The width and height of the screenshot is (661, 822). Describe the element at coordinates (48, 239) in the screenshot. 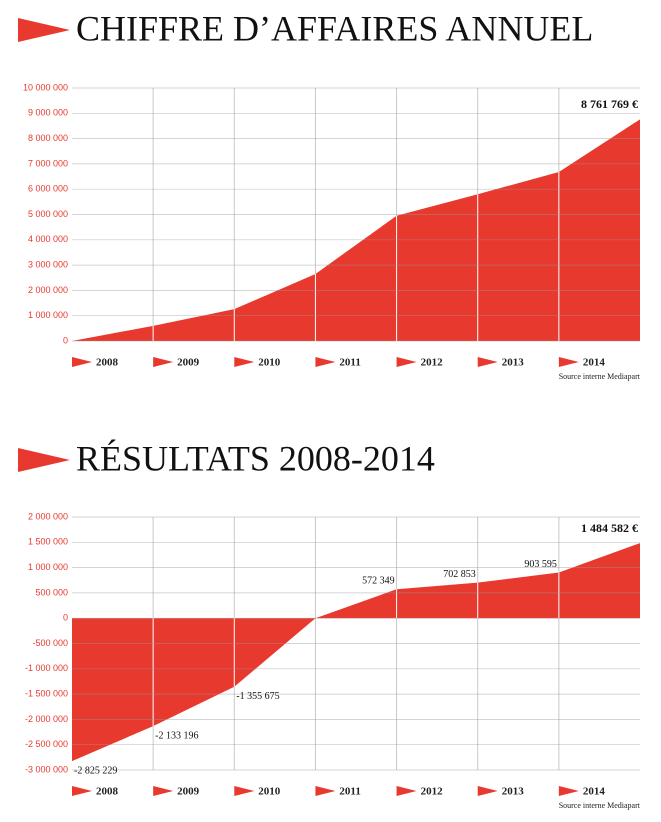

I see `y-tick-label: 4 000 000` at that location.